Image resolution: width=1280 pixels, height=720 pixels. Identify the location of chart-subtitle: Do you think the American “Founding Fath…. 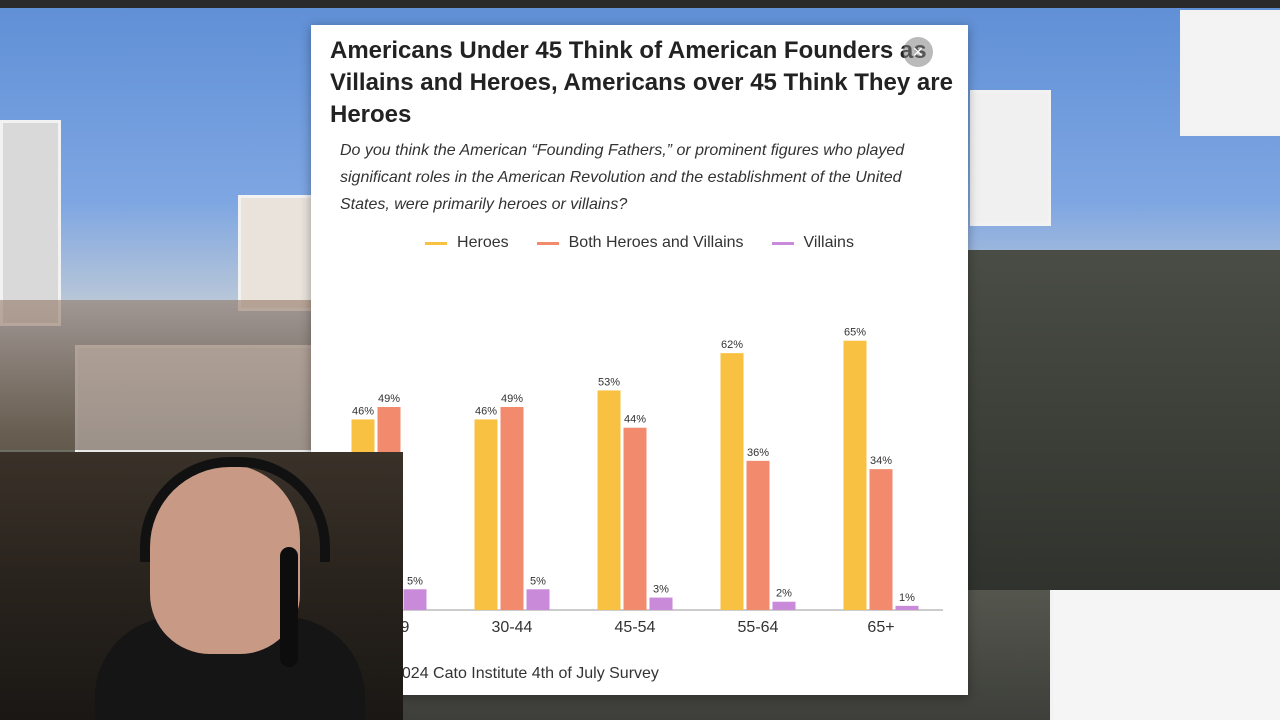
(622, 177).